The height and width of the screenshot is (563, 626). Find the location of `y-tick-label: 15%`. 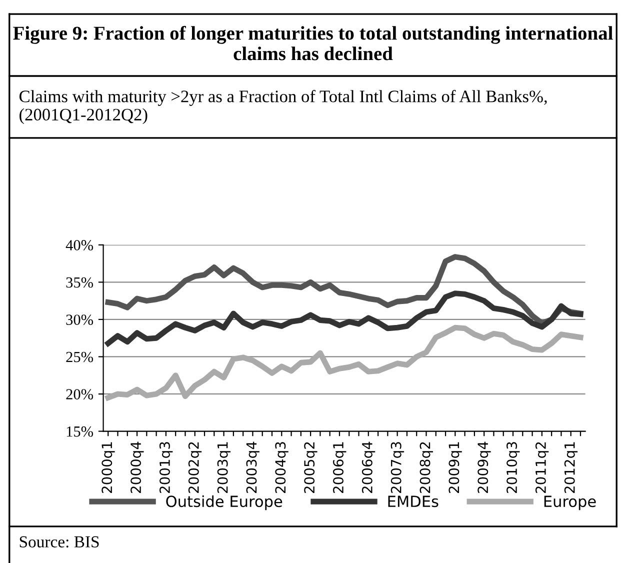

y-tick-label: 15% is located at coordinates (80, 431).